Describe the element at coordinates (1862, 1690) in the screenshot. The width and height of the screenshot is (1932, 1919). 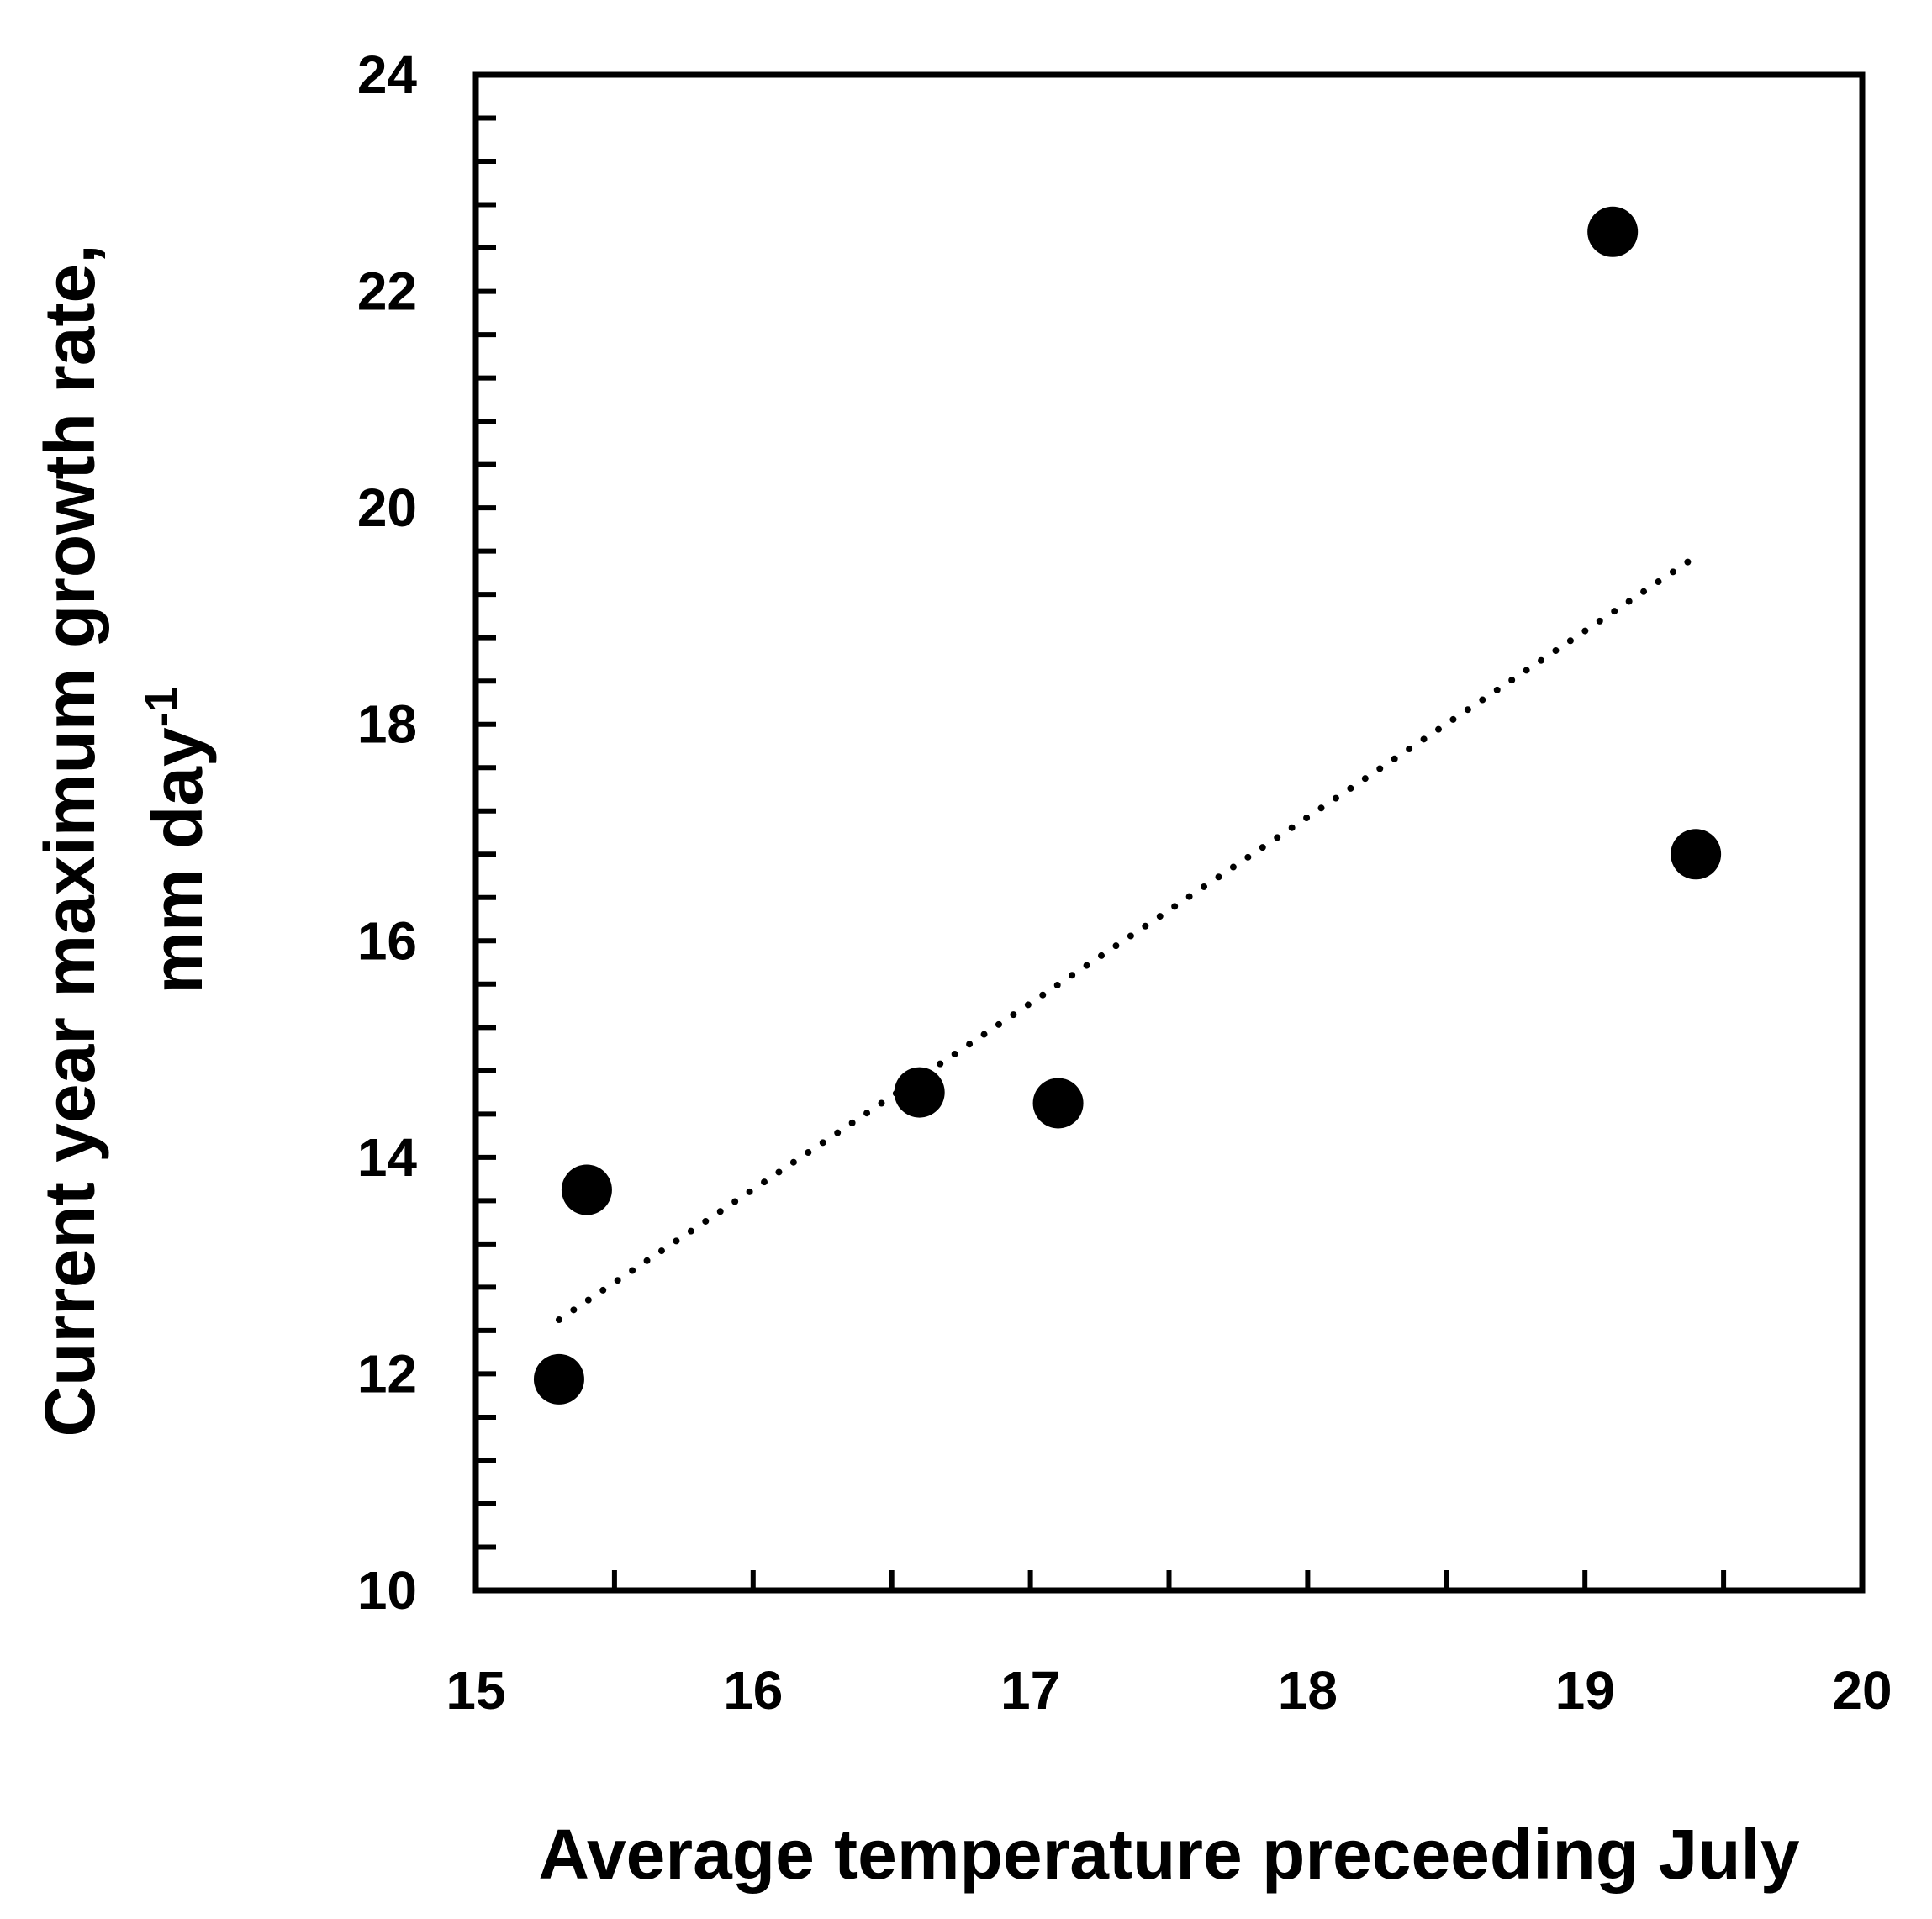
I see `x-tick-label: 20` at that location.